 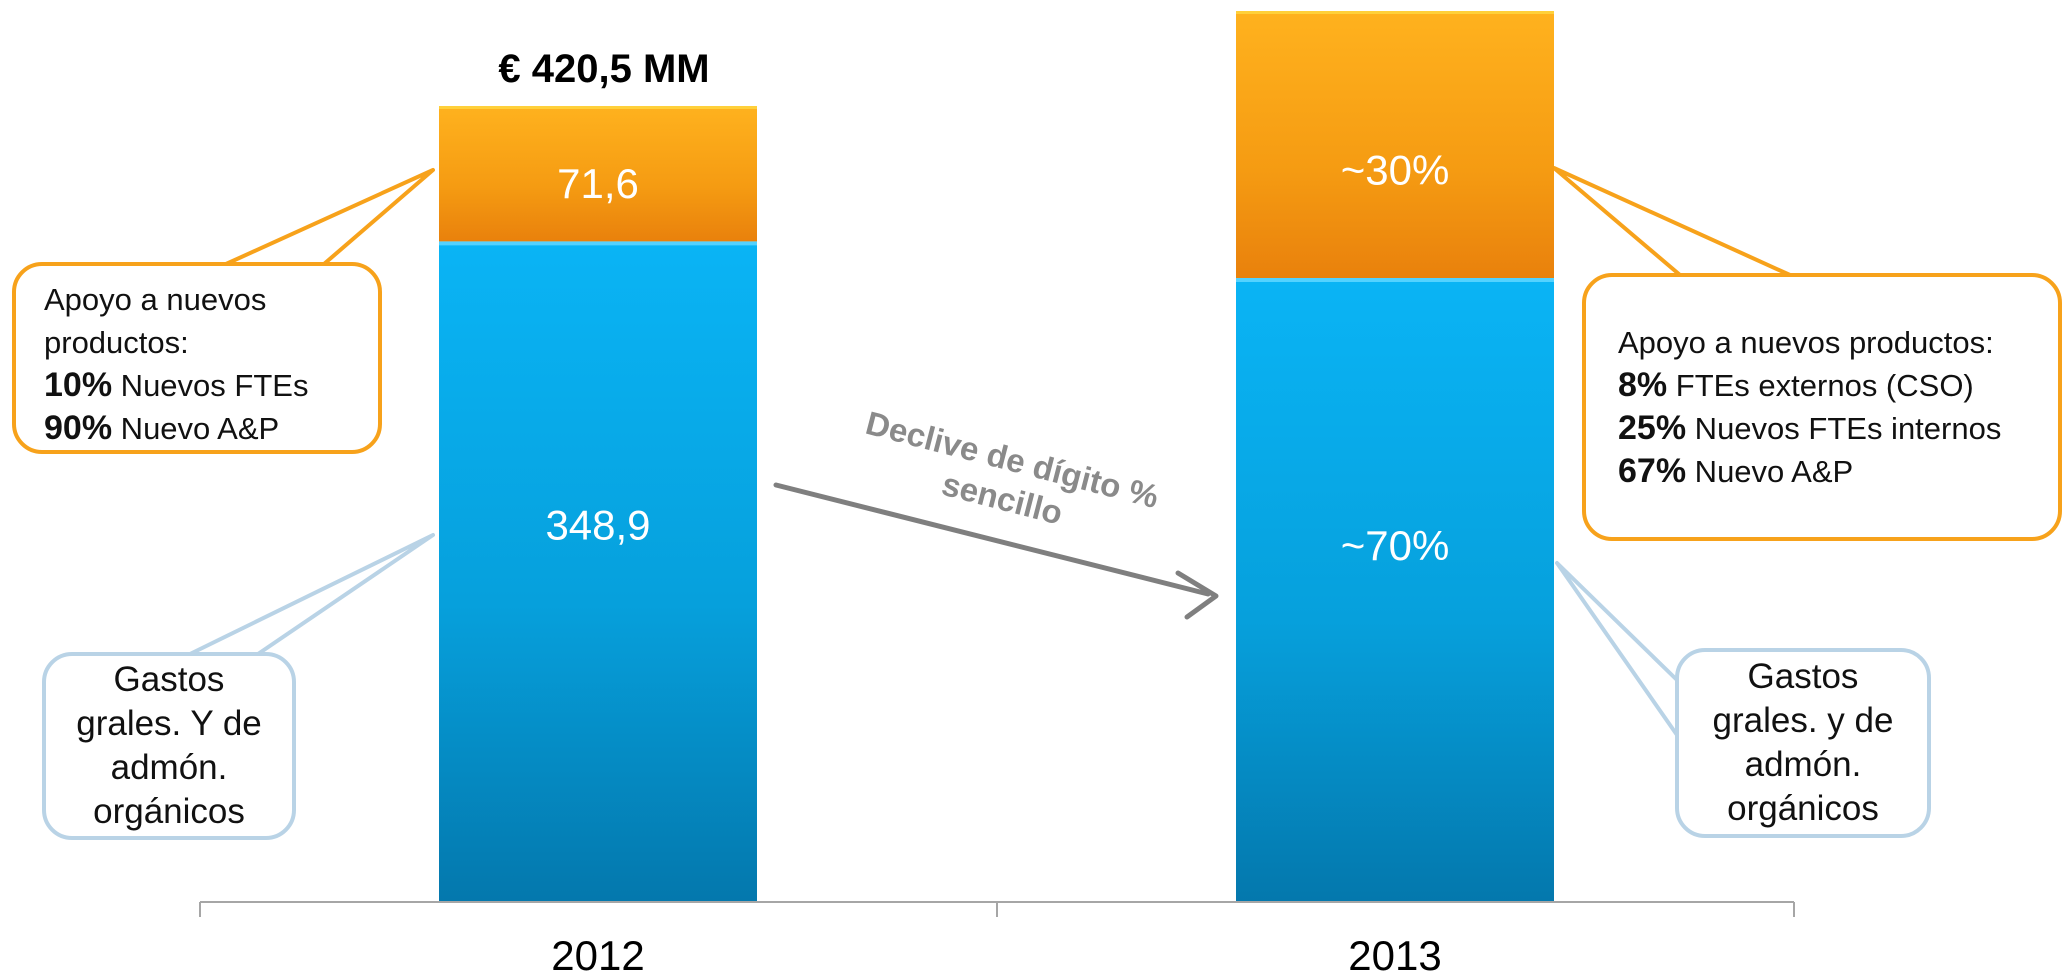 I want to click on bar-top-2012, so click(x=598, y=174).